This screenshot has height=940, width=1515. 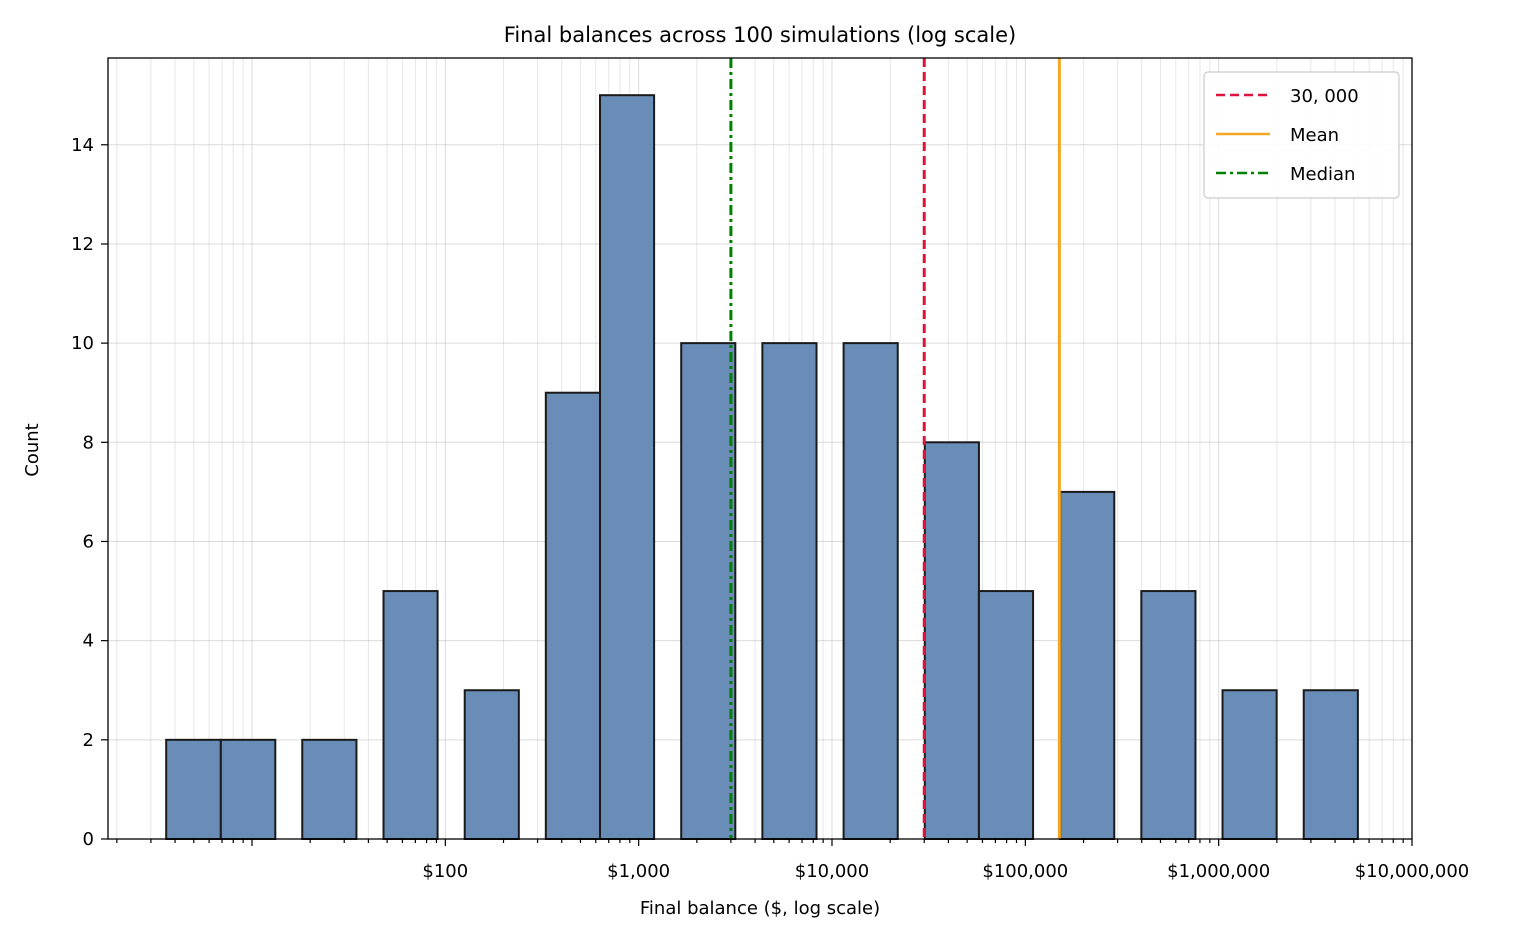 What do you see at coordinates (760, 908) in the screenshot?
I see `x-axis-label: Final balance ($, log scale)` at bounding box center [760, 908].